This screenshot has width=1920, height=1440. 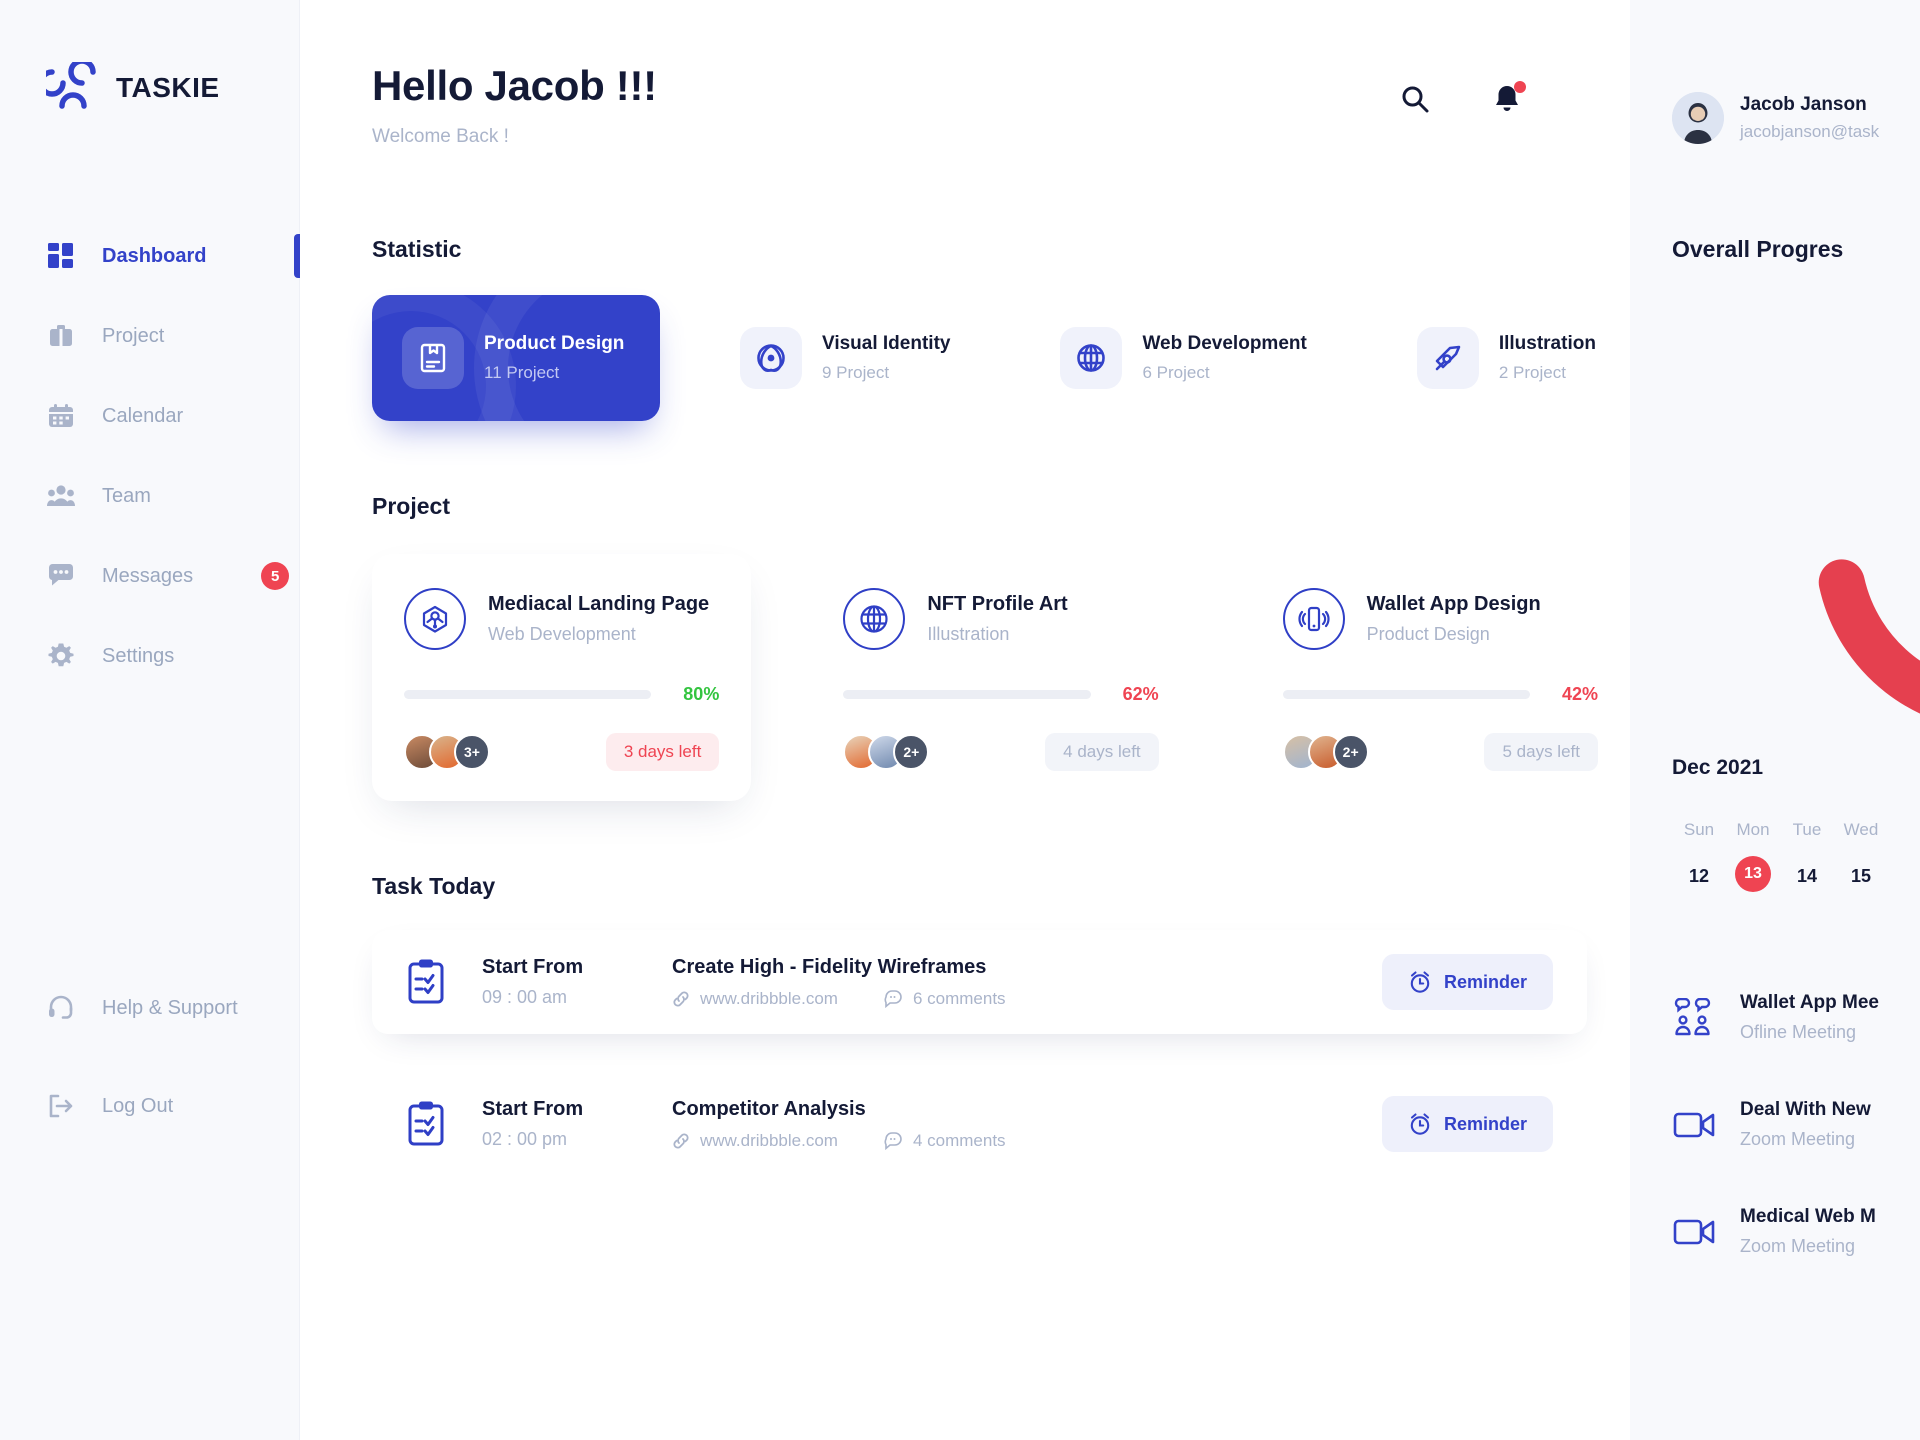 What do you see at coordinates (61, 416) in the screenshot?
I see `calendar-icon` at bounding box center [61, 416].